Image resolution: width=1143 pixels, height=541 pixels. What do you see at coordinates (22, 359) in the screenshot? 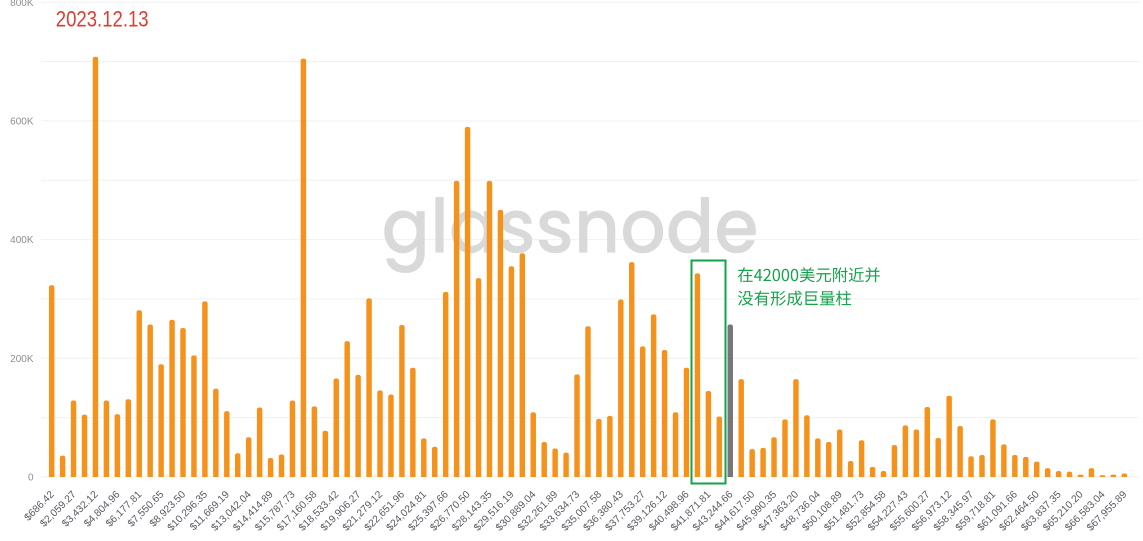
I see `svg-text: 200K` at bounding box center [22, 359].